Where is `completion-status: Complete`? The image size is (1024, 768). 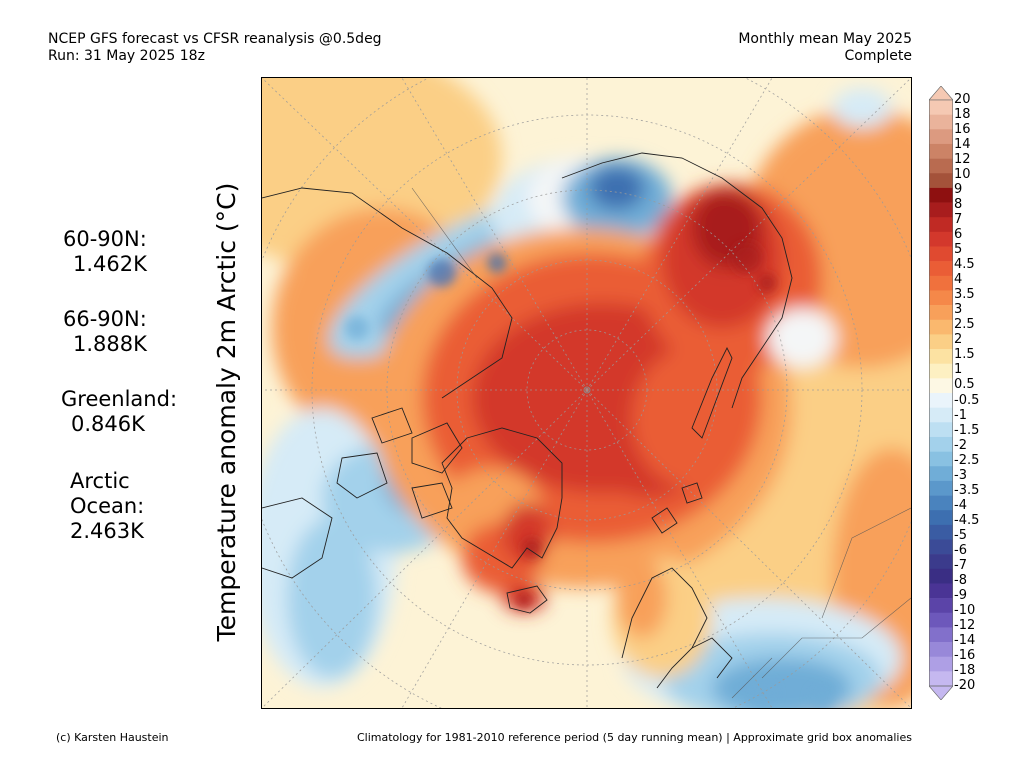
completion-status: Complete is located at coordinates (878, 56).